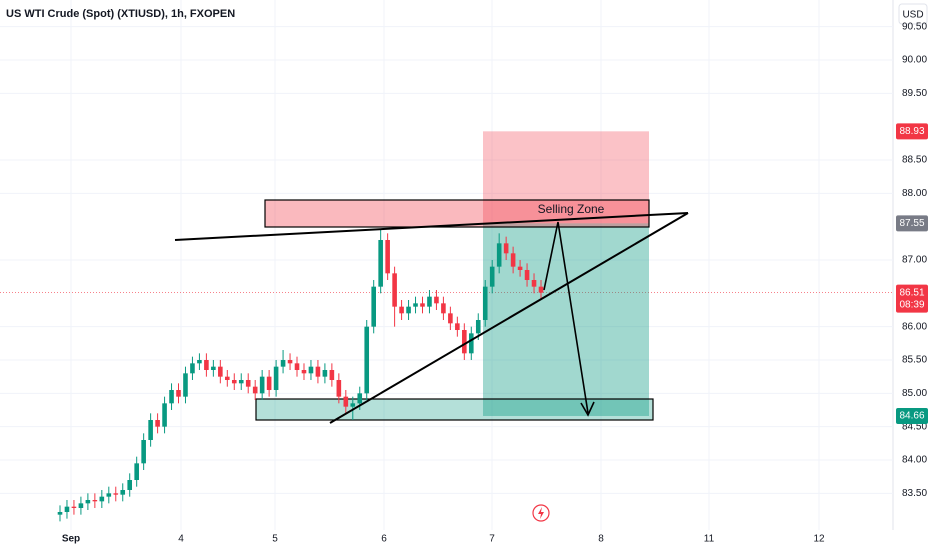 The width and height of the screenshot is (932, 550). Describe the element at coordinates (492, 539) in the screenshot. I see `x-tick-label: 7` at that location.